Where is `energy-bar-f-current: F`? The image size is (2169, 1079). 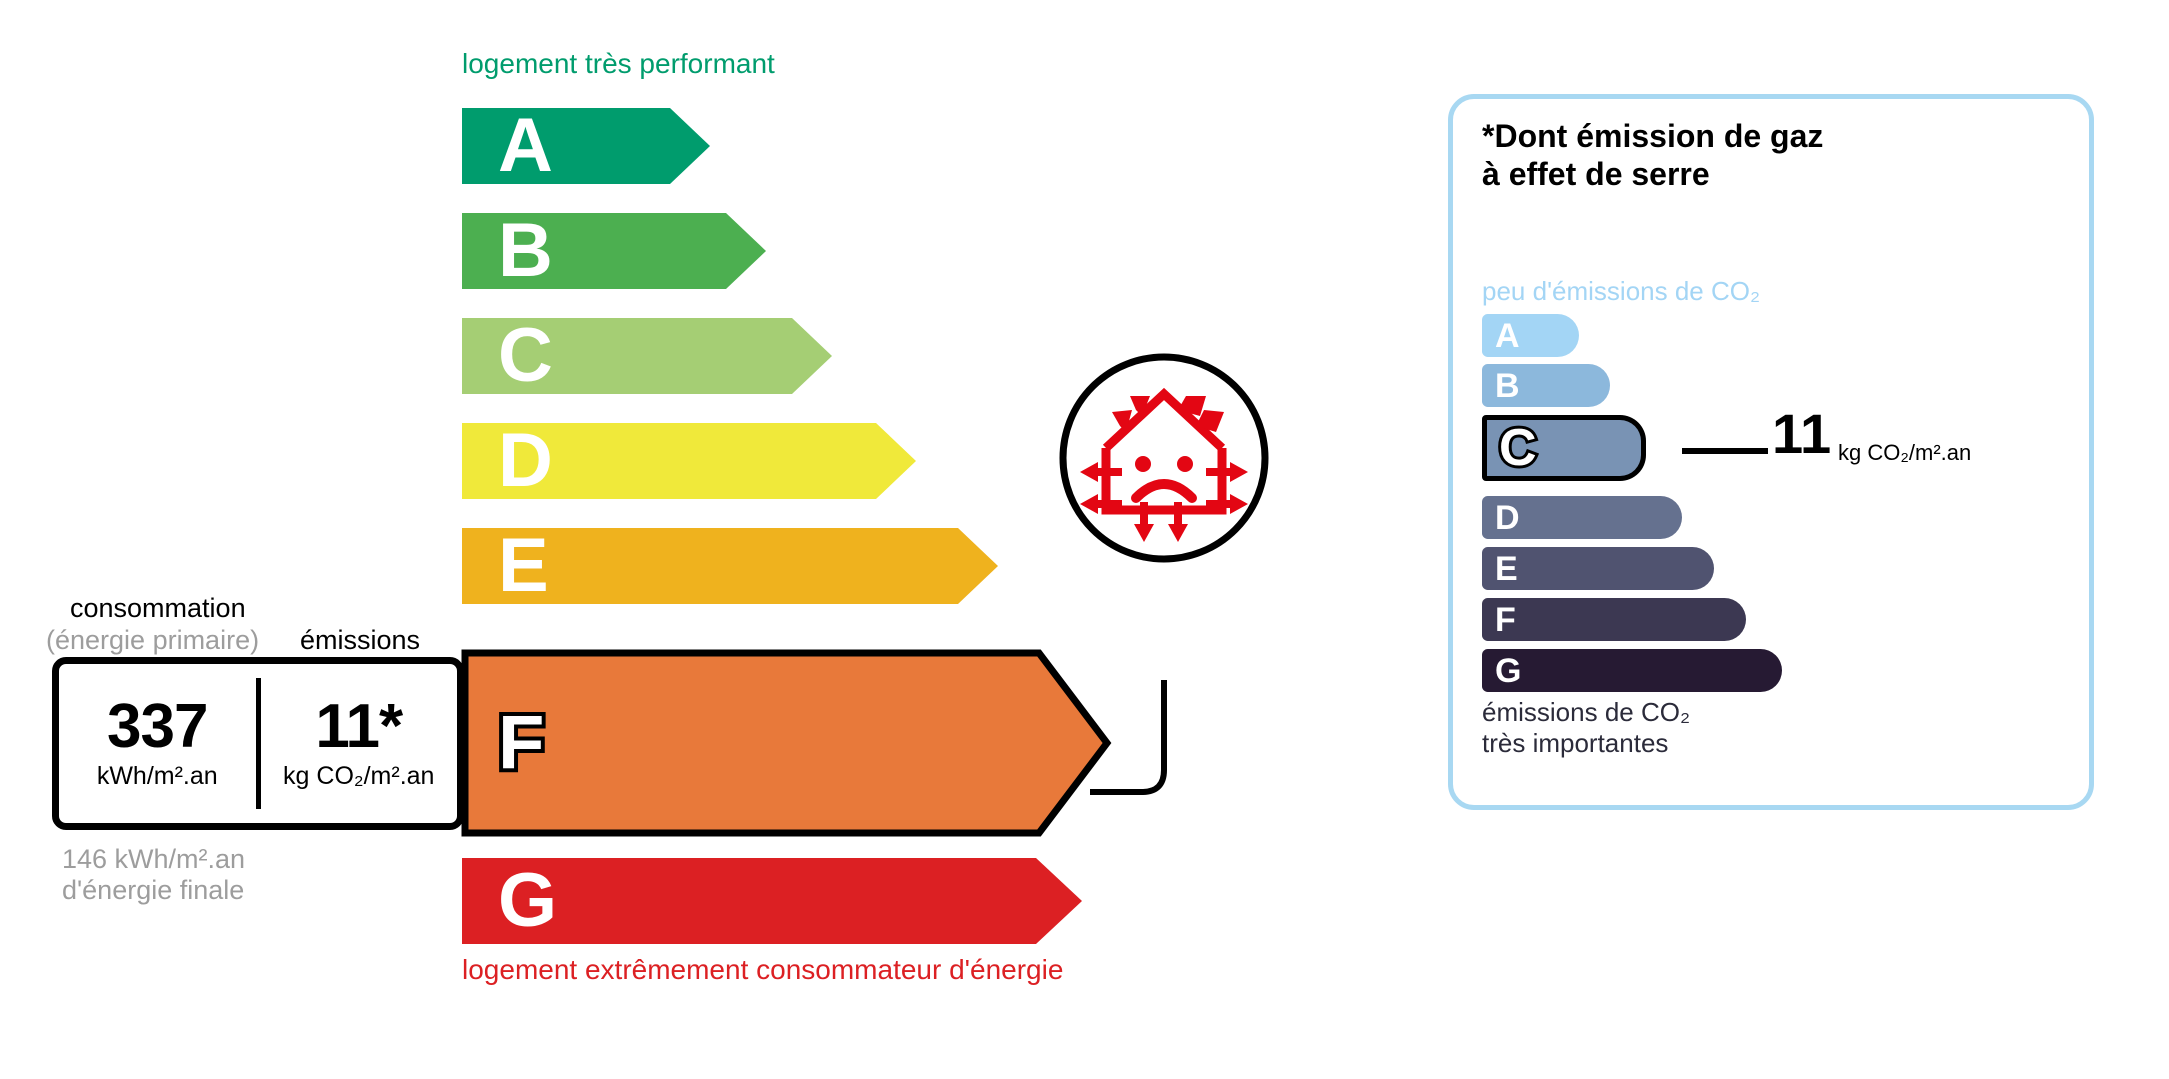 energy-bar-f-current: F is located at coordinates (791, 743).